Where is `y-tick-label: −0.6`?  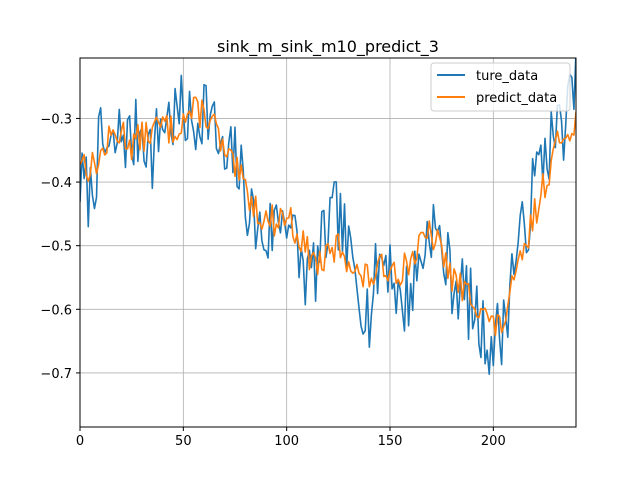
y-tick-label: −0.6 is located at coordinates (56, 310).